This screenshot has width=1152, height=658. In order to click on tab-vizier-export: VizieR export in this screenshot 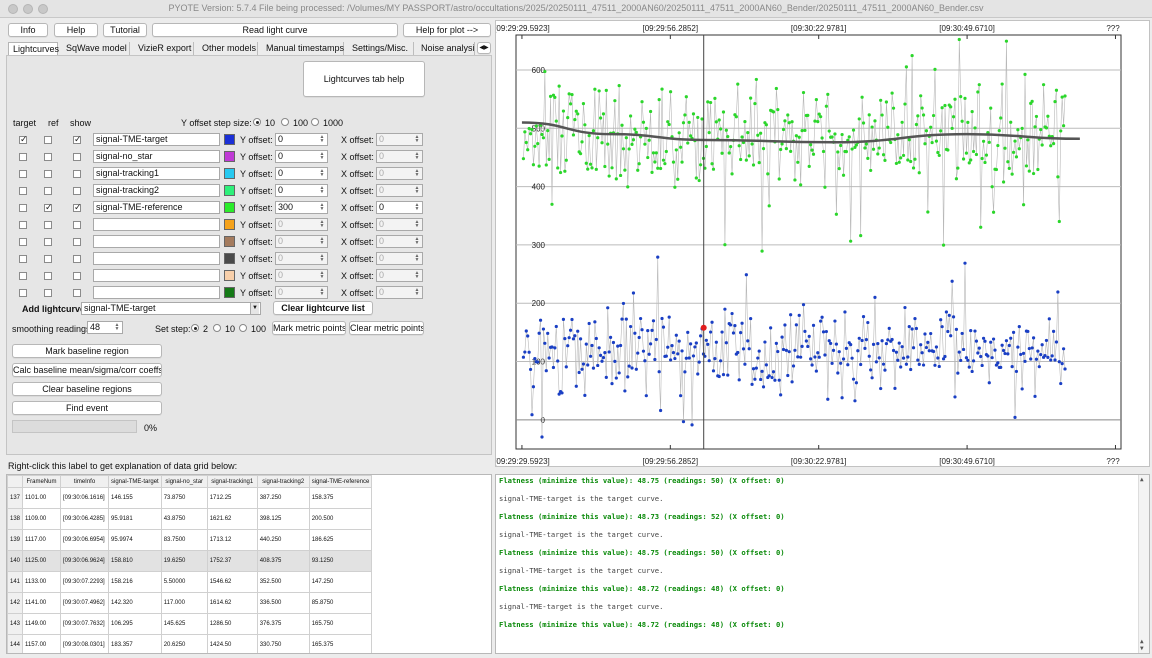, I will do `click(164, 48)`.